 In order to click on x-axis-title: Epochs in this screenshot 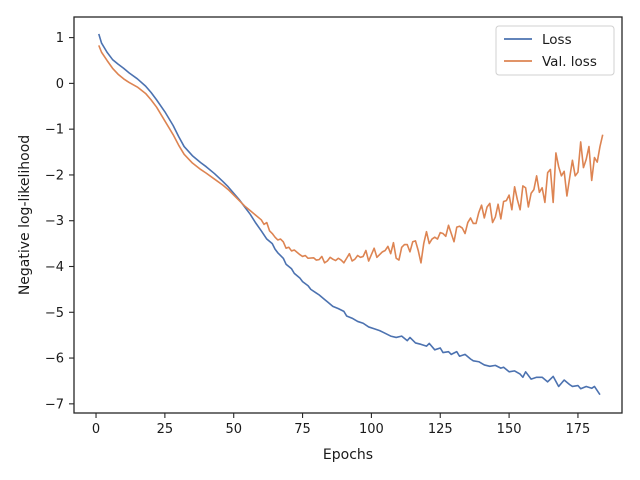, I will do `click(348, 455)`.